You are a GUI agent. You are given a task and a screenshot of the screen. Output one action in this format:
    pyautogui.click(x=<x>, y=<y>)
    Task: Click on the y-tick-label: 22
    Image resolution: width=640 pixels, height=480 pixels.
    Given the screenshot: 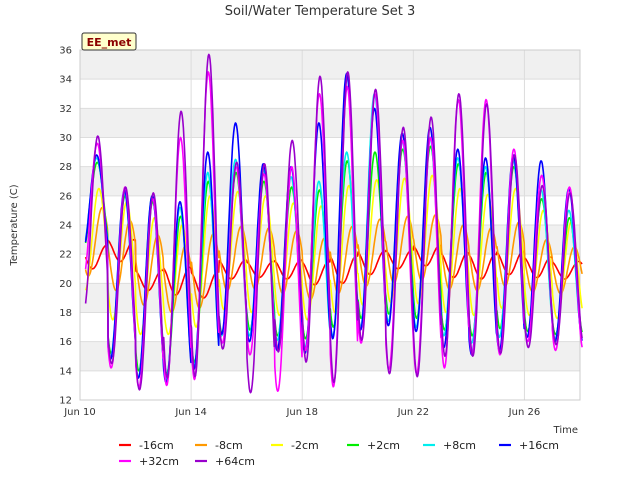 What is the action you would take?
    pyautogui.click(x=65, y=255)
    